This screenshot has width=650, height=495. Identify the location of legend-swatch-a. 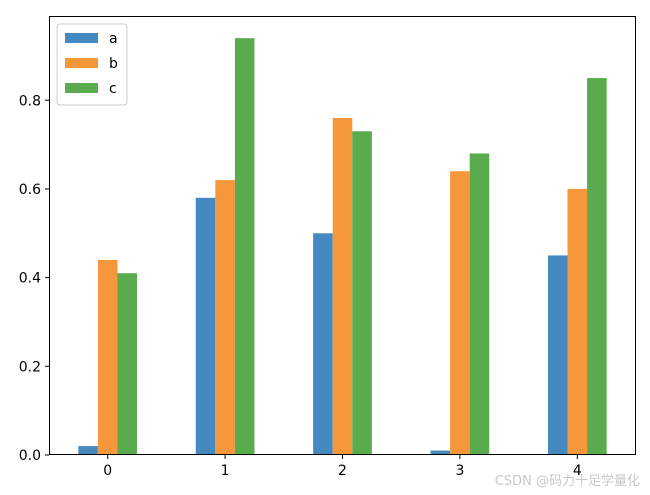
(81, 38).